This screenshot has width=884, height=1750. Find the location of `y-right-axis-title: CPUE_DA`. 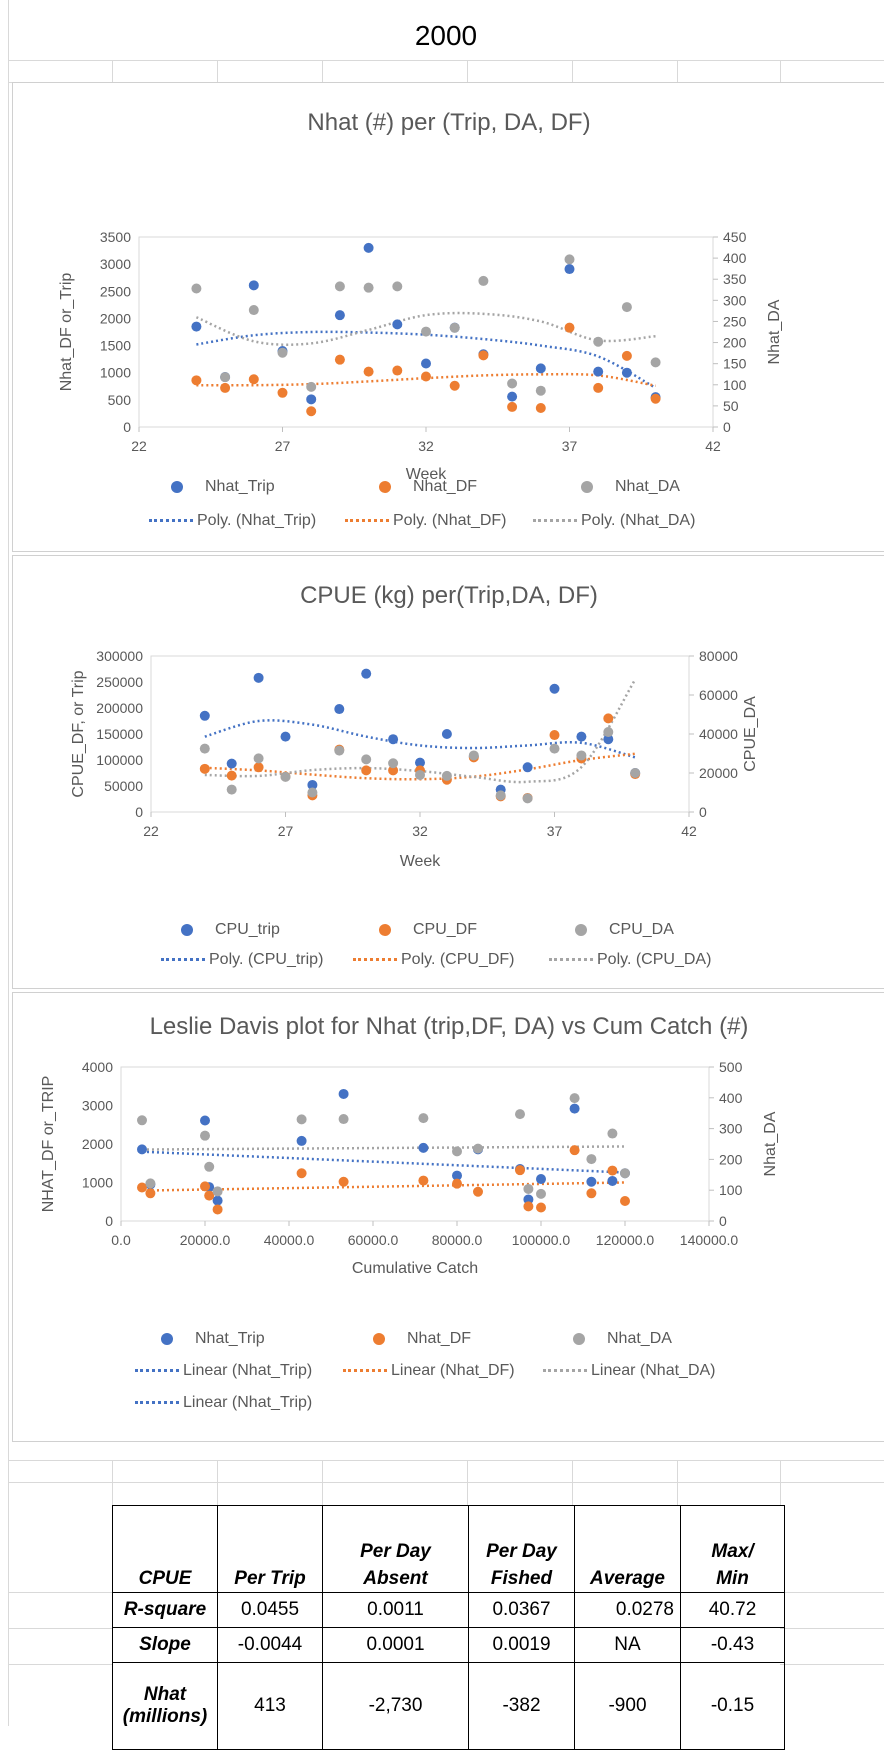

y-right-axis-title: CPUE_DA is located at coordinates (750, 734).